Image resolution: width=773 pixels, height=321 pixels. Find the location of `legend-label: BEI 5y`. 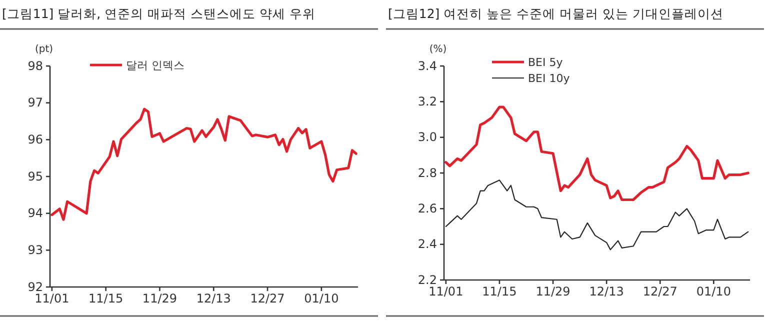

legend-label: BEI 5y is located at coordinates (546, 62).